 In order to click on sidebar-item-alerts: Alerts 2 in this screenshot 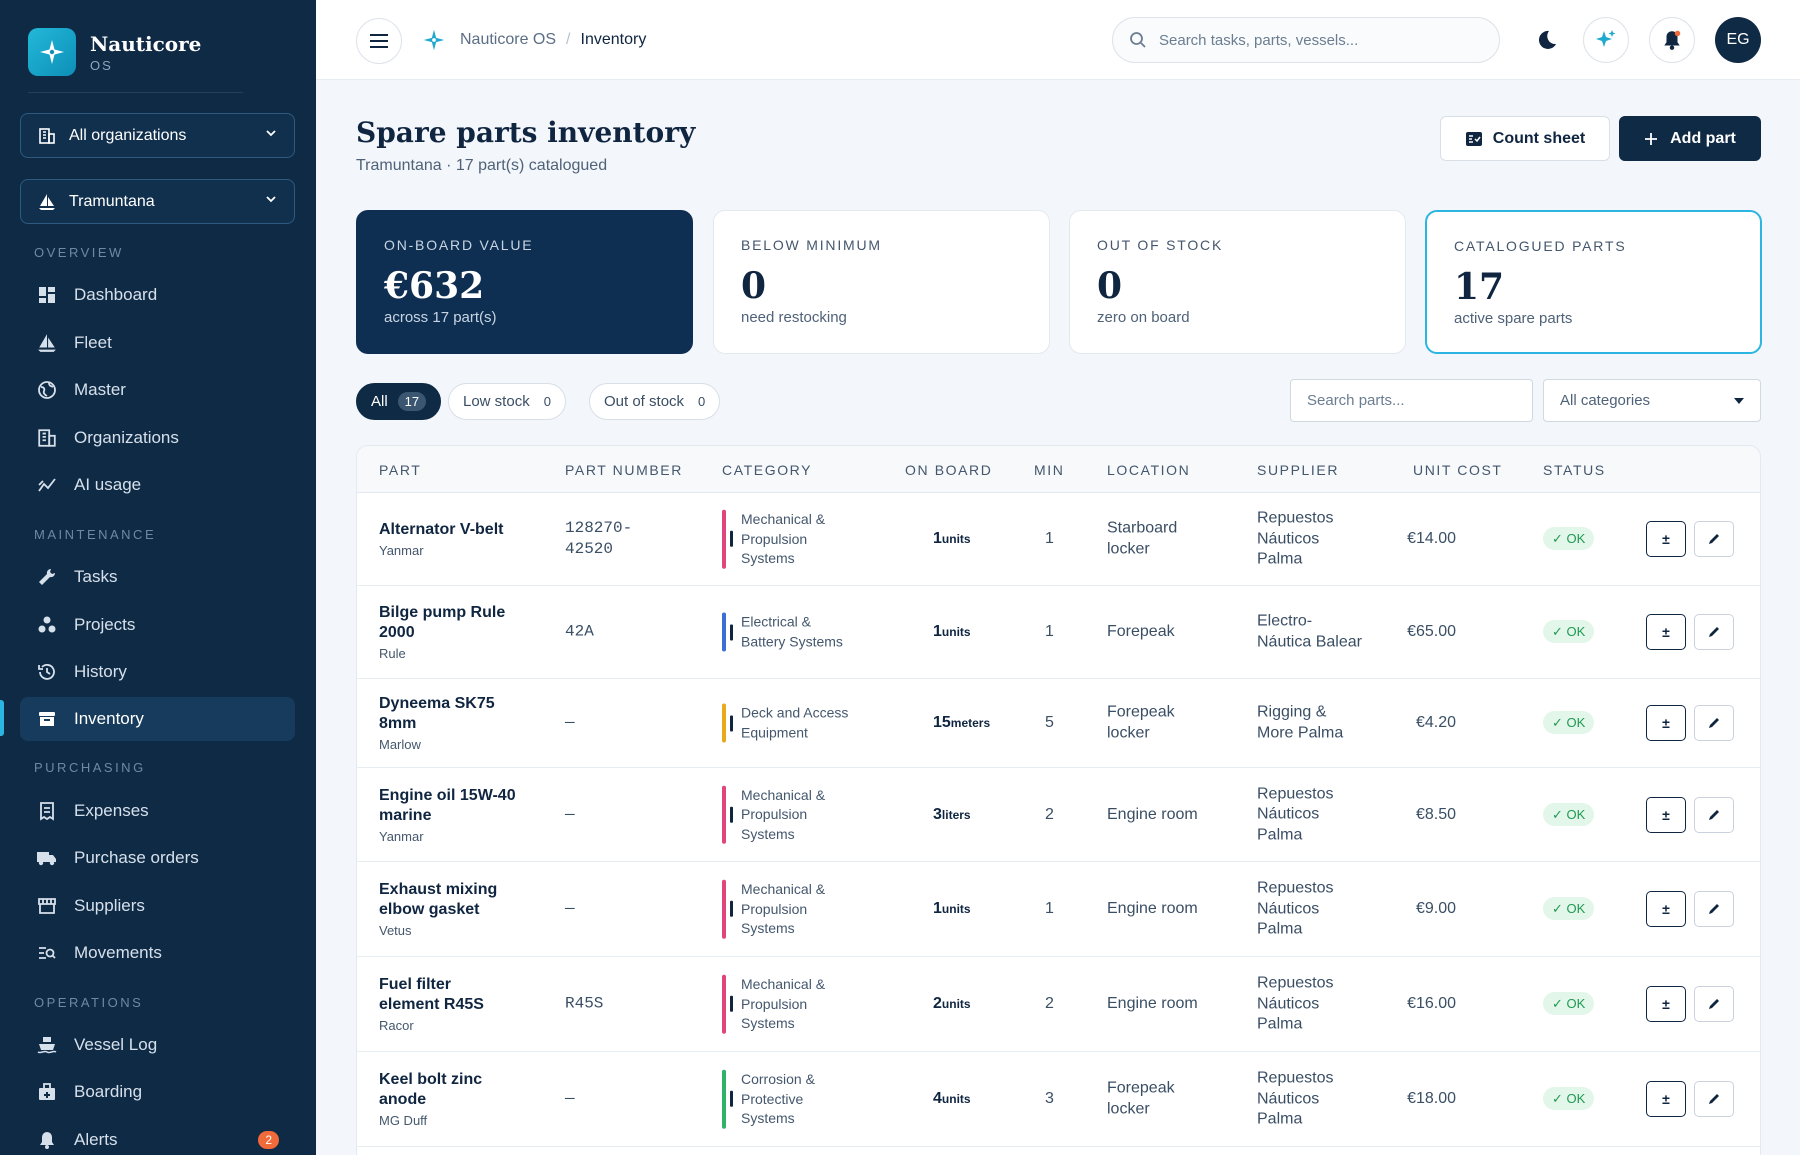, I will do `click(157, 1136)`.